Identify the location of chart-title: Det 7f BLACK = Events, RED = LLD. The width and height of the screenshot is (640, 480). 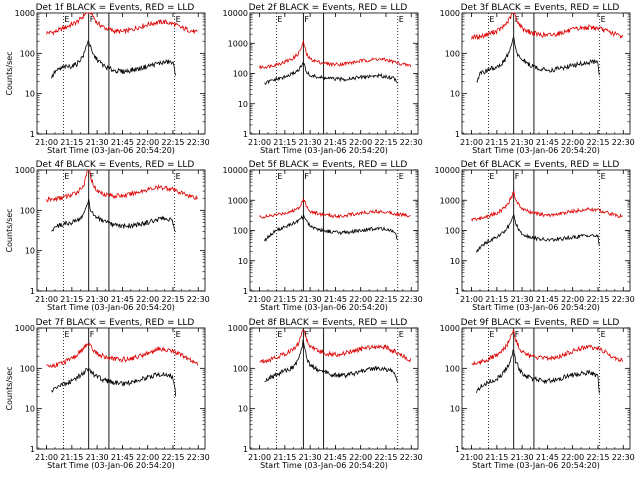
(115, 323).